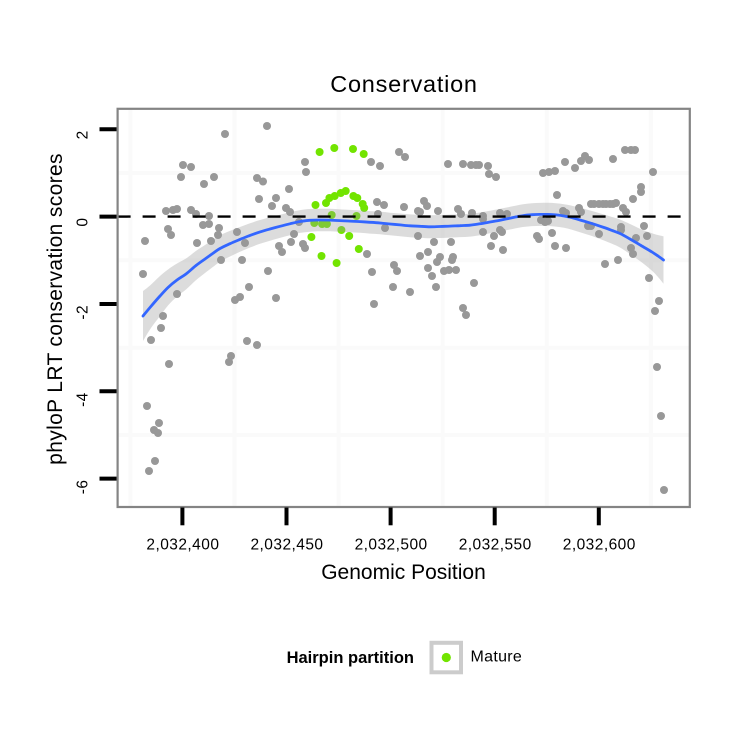 This screenshot has height=755, width=750. Describe the element at coordinates (83, 399) in the screenshot. I see `svg-text: -4` at that location.